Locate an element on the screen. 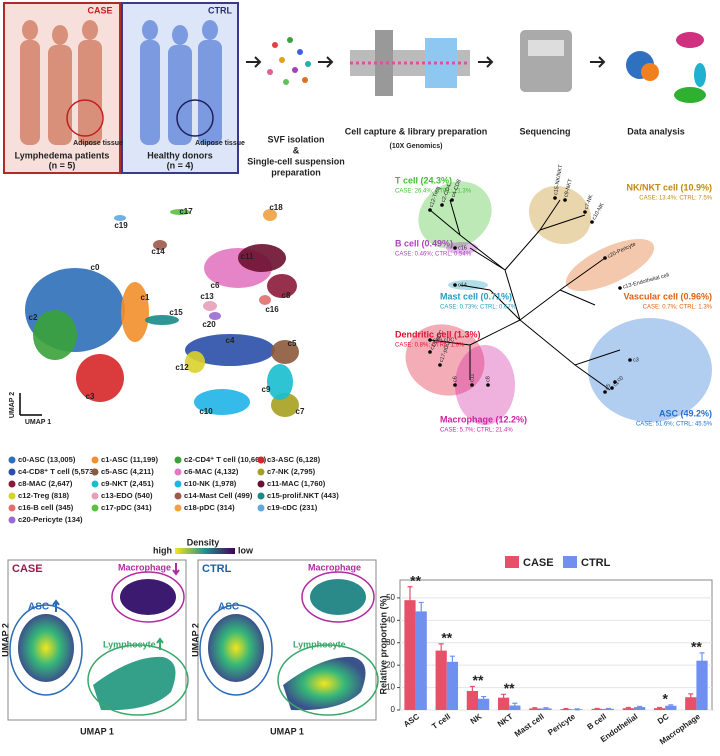  asc-label: ASC is located at coordinates (38, 607).